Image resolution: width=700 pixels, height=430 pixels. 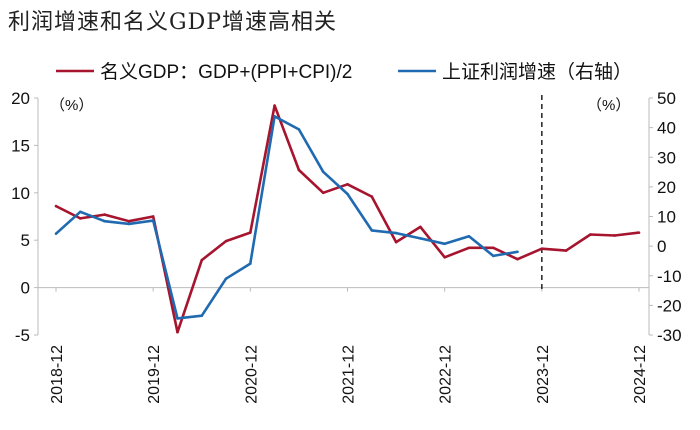 What do you see at coordinates (608, 105) in the screenshot?
I see `right-unit-label: （%）` at bounding box center [608, 105].